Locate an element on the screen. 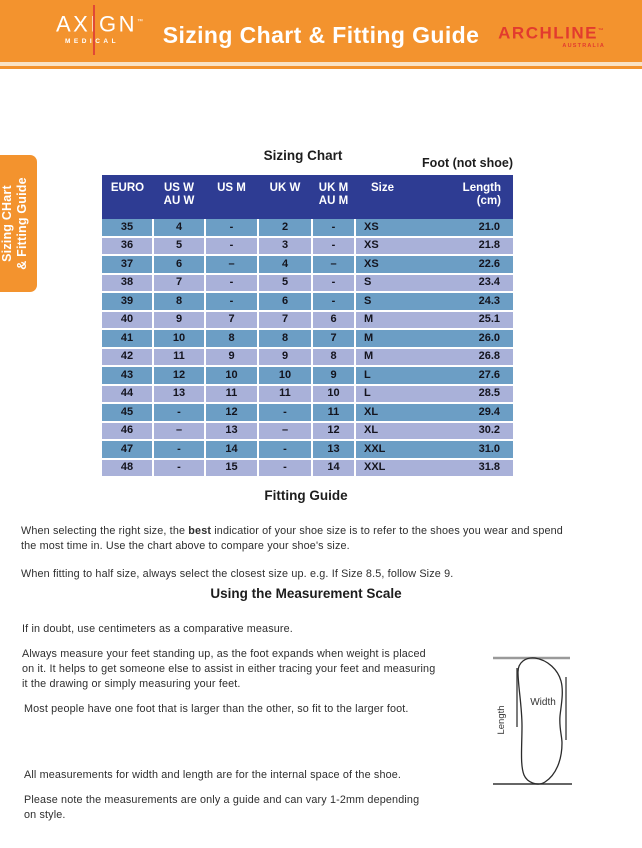 Image resolution: width=642 pixels, height=848 pixels. table-cell: 37 is located at coordinates (128, 265).